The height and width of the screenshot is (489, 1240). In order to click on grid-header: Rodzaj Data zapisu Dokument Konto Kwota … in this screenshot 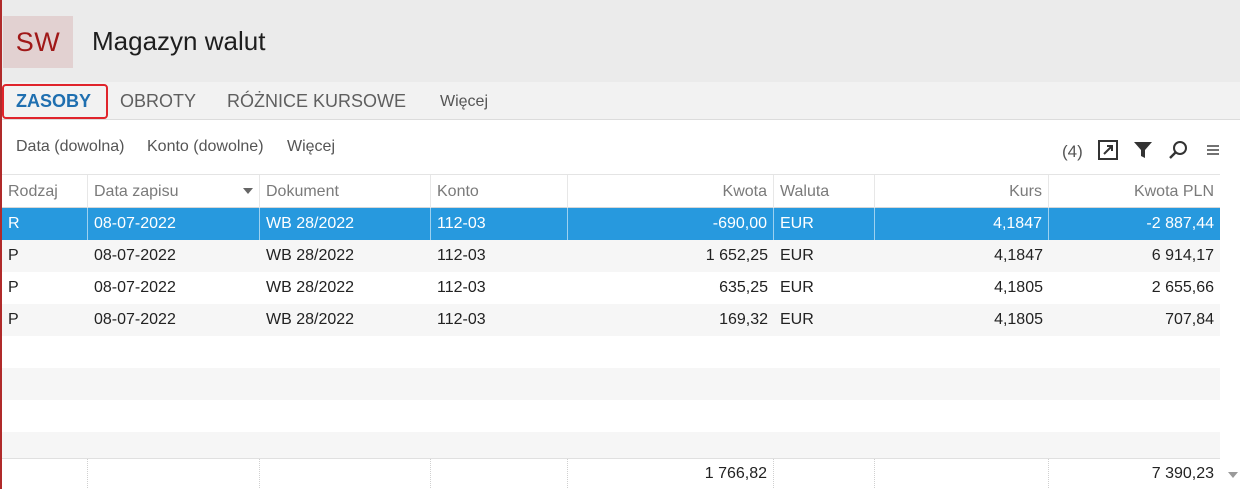, I will do `click(611, 191)`.